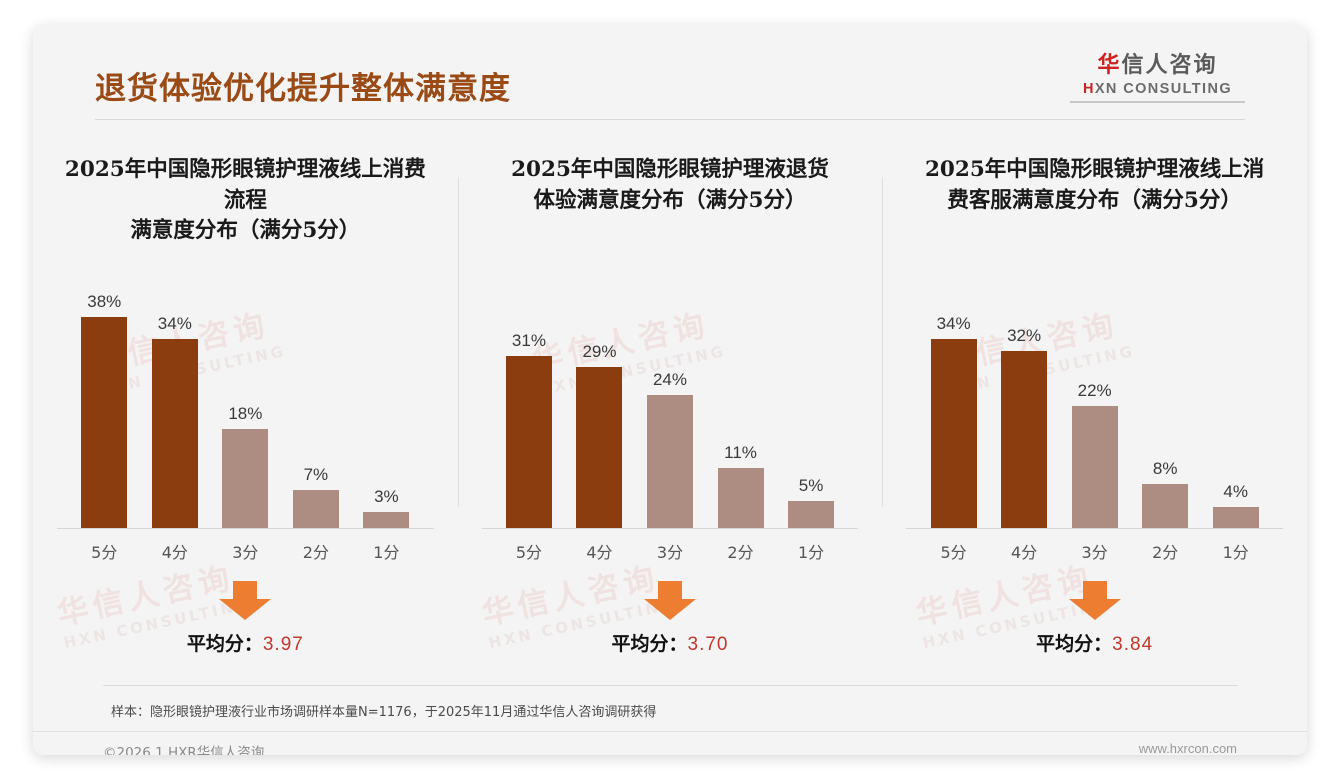  What do you see at coordinates (1094, 169) in the screenshot?
I see `chart-title-line1: 2025年中国隐形眼镜护理液线上消` at bounding box center [1094, 169].